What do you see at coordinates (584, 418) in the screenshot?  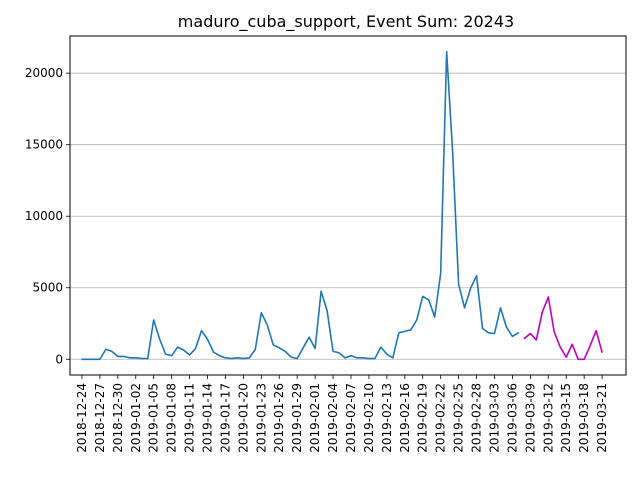 I see `x-tick-label: 2019-03-18` at bounding box center [584, 418].